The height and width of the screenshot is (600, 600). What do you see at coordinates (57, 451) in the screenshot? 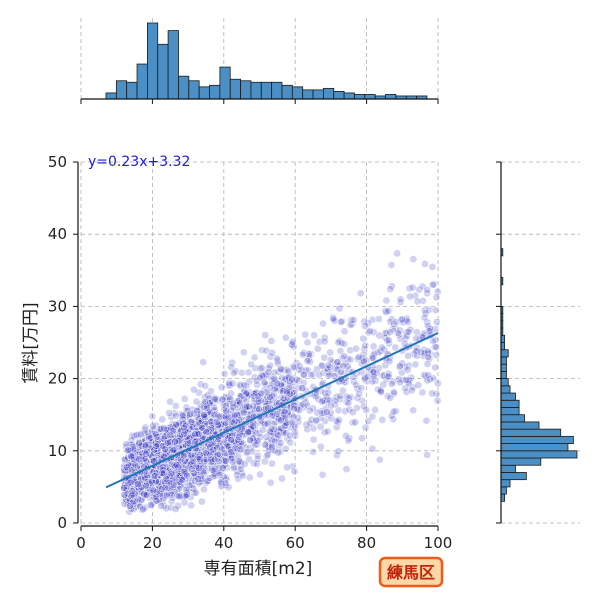
I see `y-tick-label: 10` at bounding box center [57, 451].